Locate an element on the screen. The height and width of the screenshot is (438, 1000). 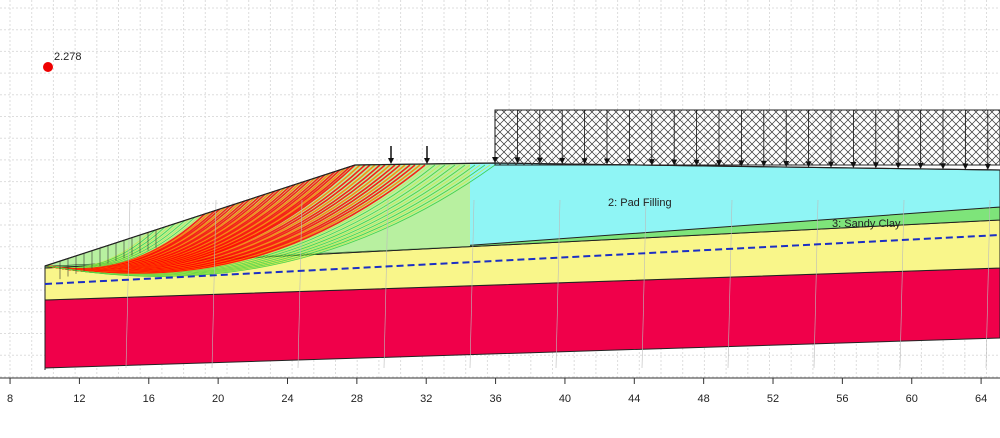
x-tick-label: 56 is located at coordinates (842, 399).